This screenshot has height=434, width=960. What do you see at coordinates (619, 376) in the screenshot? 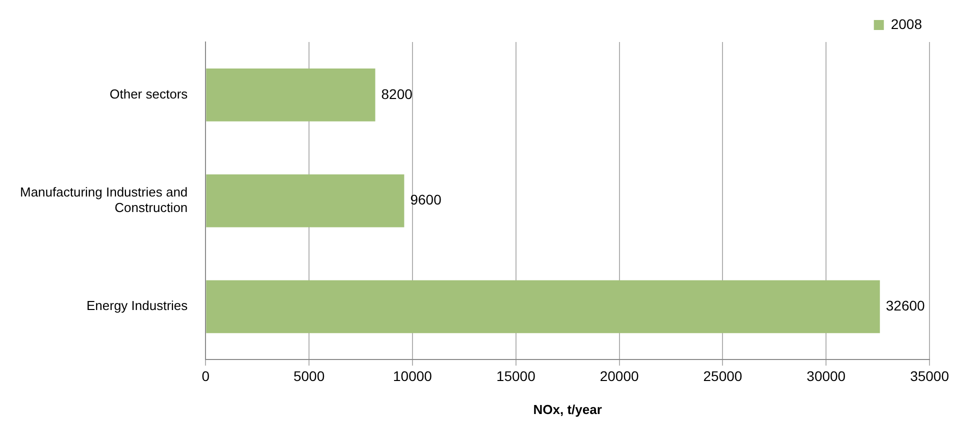
I see `x-tick-label: 20000` at bounding box center [619, 376].